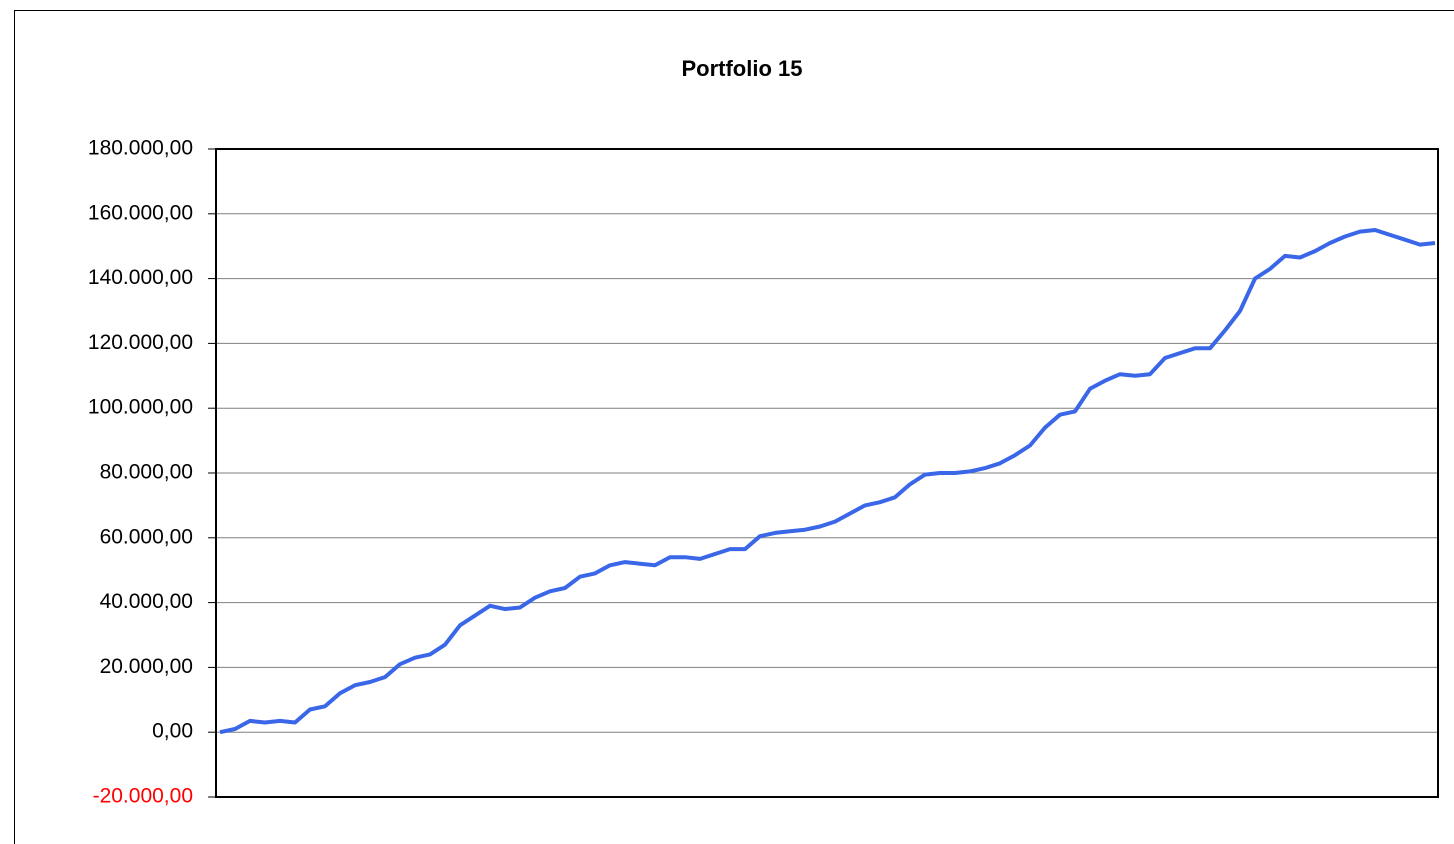  I want to click on chart-title: Portfolio 15, so click(741, 68).